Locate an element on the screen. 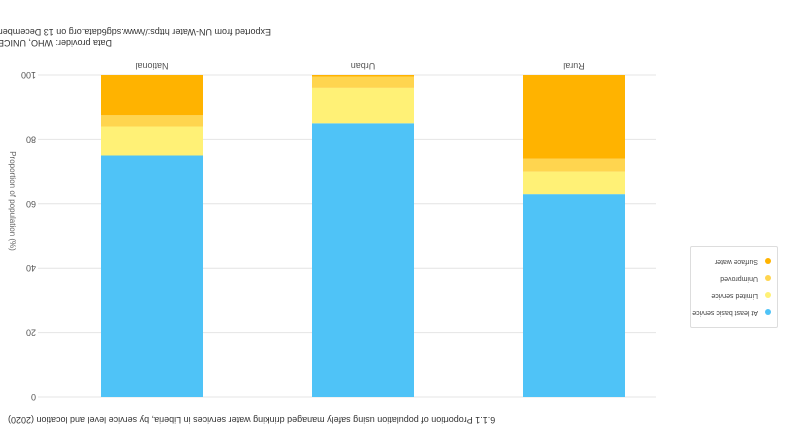  y-tick-label: 20 is located at coordinates (31, 333).